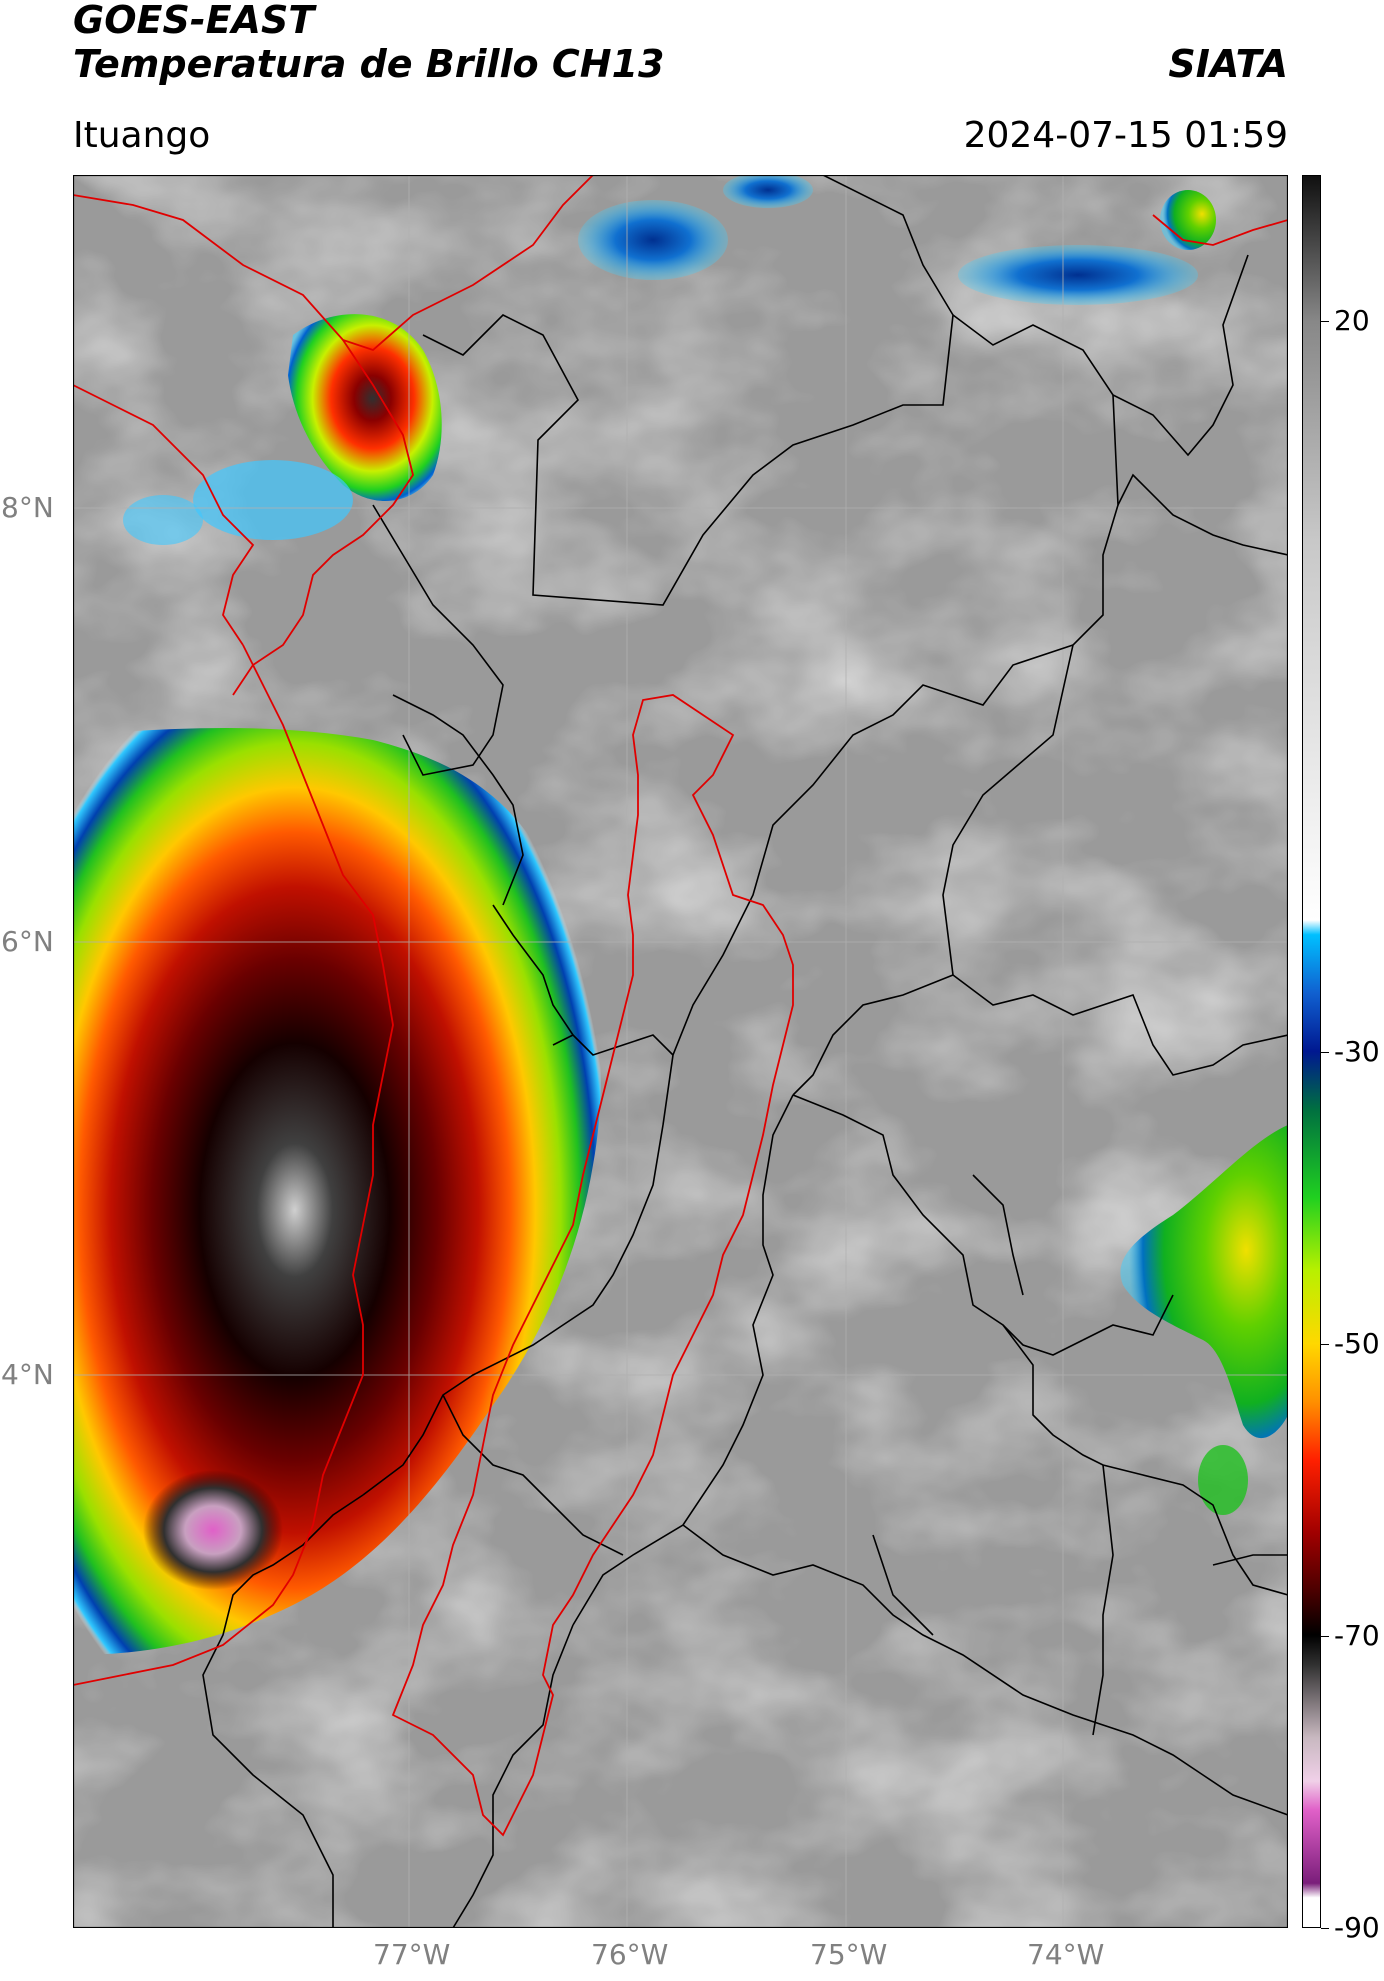 This screenshot has width=1384, height=1981. Describe the element at coordinates (1250, 1560) in the screenshot. I see `ne-border-line` at that location.